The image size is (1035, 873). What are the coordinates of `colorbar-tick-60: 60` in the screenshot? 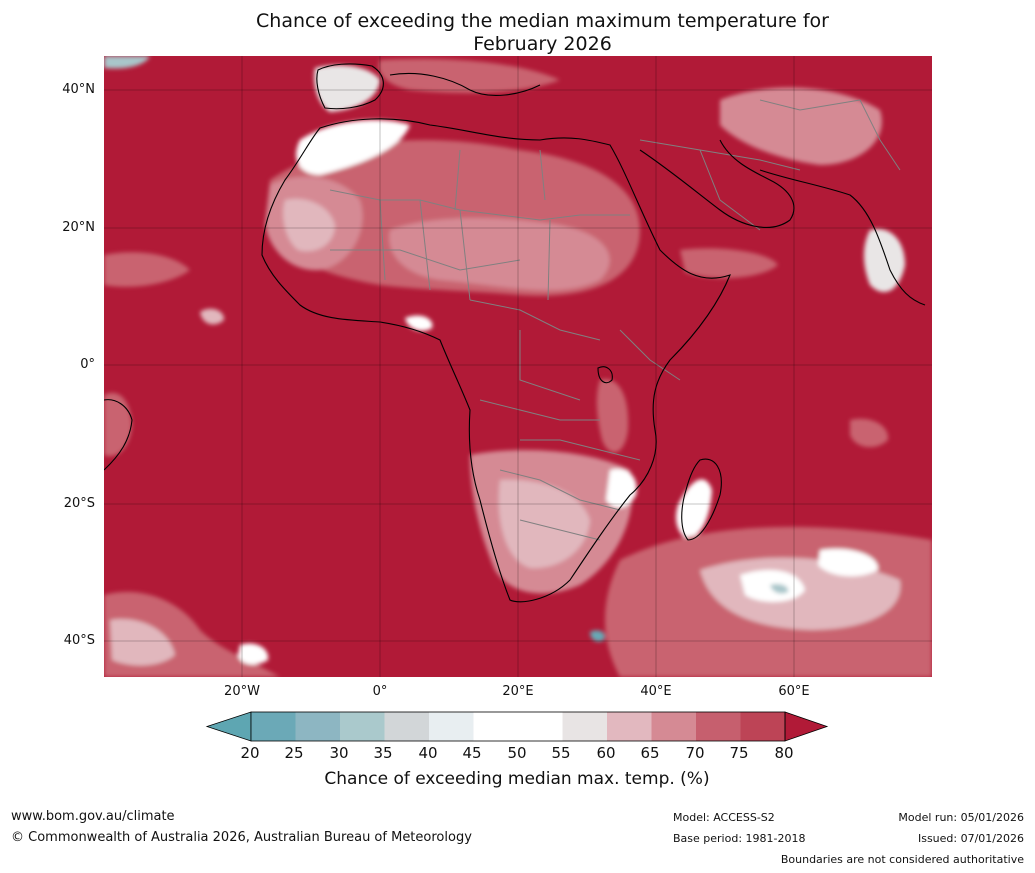 It's located at (606, 753).